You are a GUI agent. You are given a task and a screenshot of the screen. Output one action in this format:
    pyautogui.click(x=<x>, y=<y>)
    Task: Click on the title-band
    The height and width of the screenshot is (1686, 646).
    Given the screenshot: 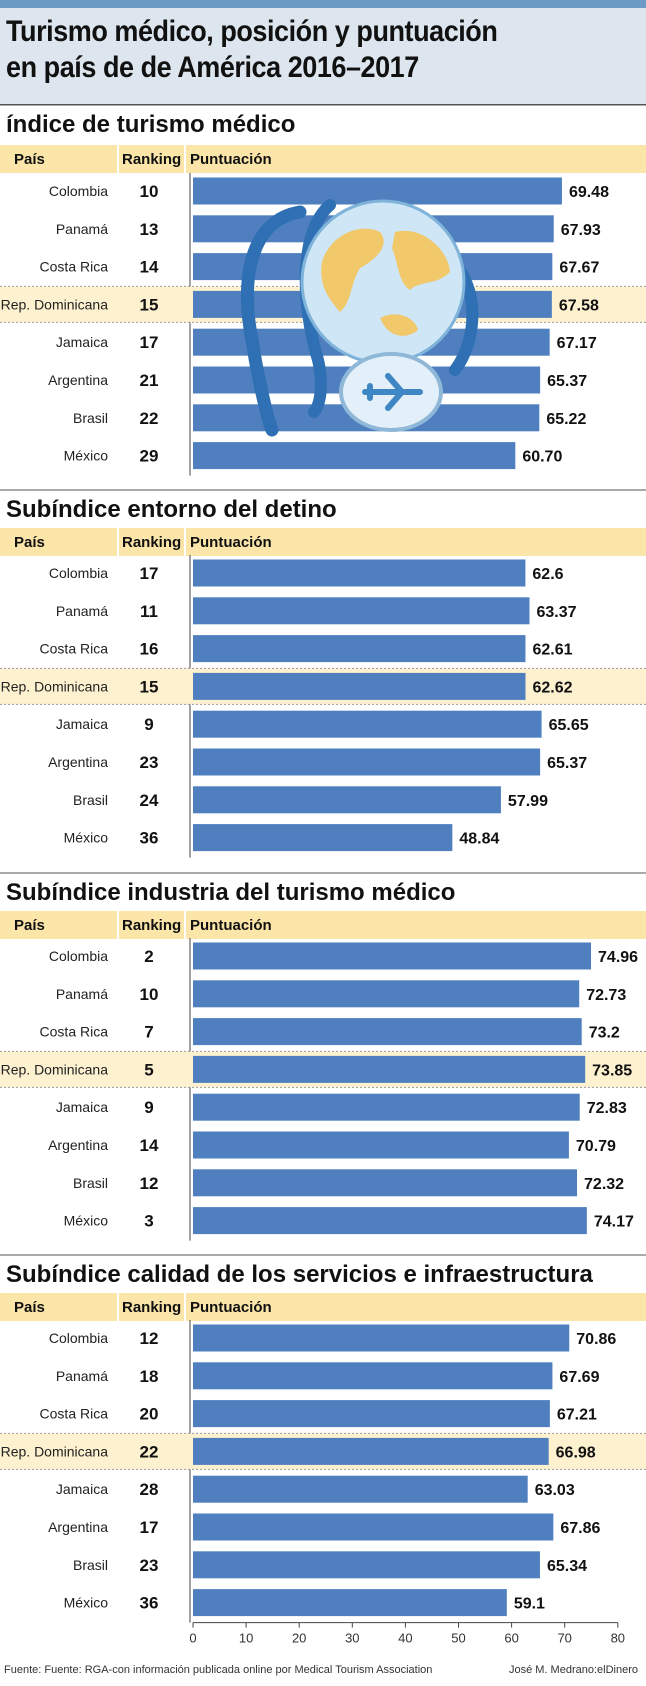 What is the action you would take?
    pyautogui.click(x=323, y=56)
    